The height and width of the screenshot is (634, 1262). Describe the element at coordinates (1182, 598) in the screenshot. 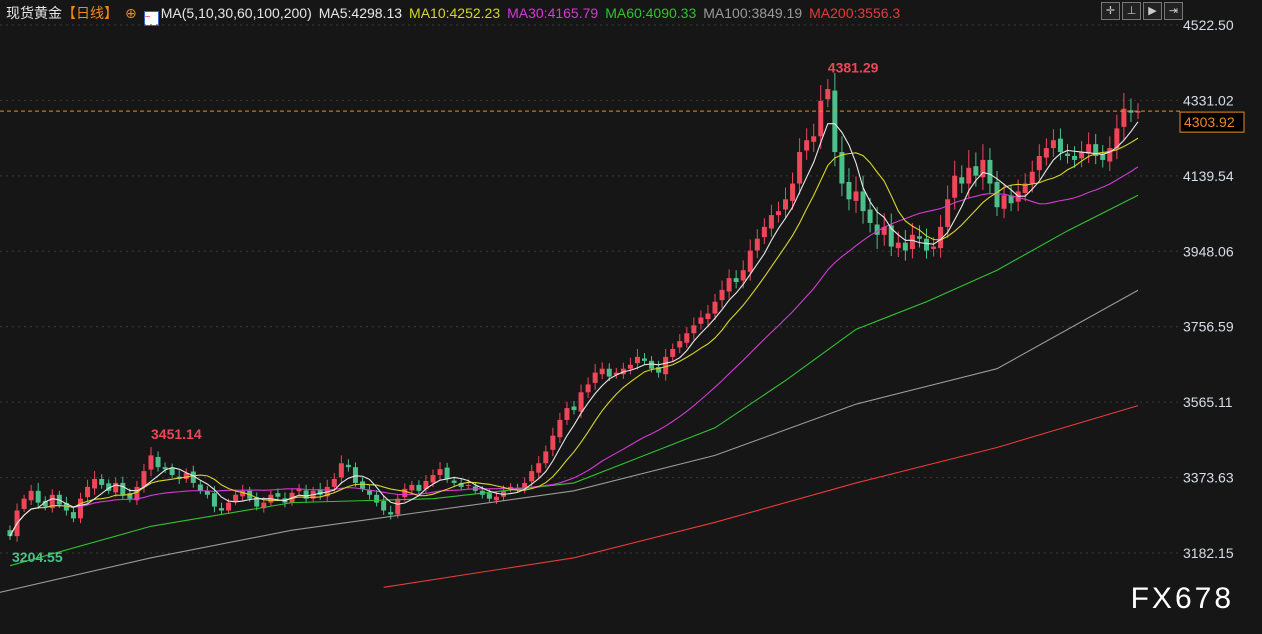

I see `watermark: FX678` at that location.